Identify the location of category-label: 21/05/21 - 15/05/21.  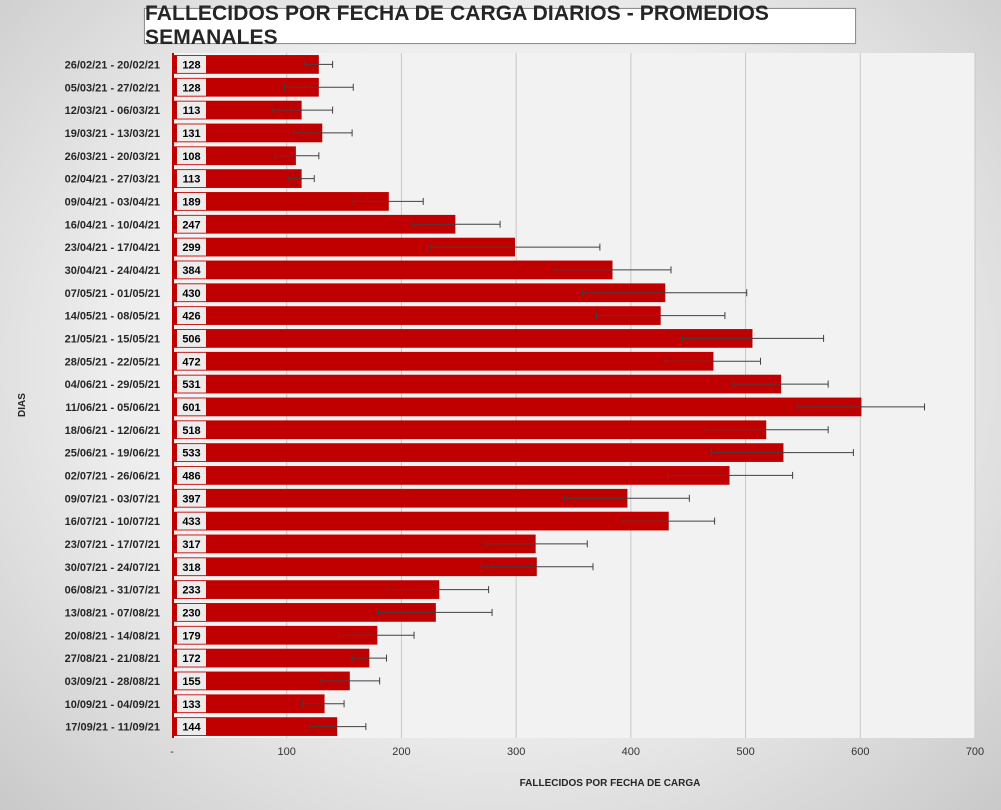
(112, 339).